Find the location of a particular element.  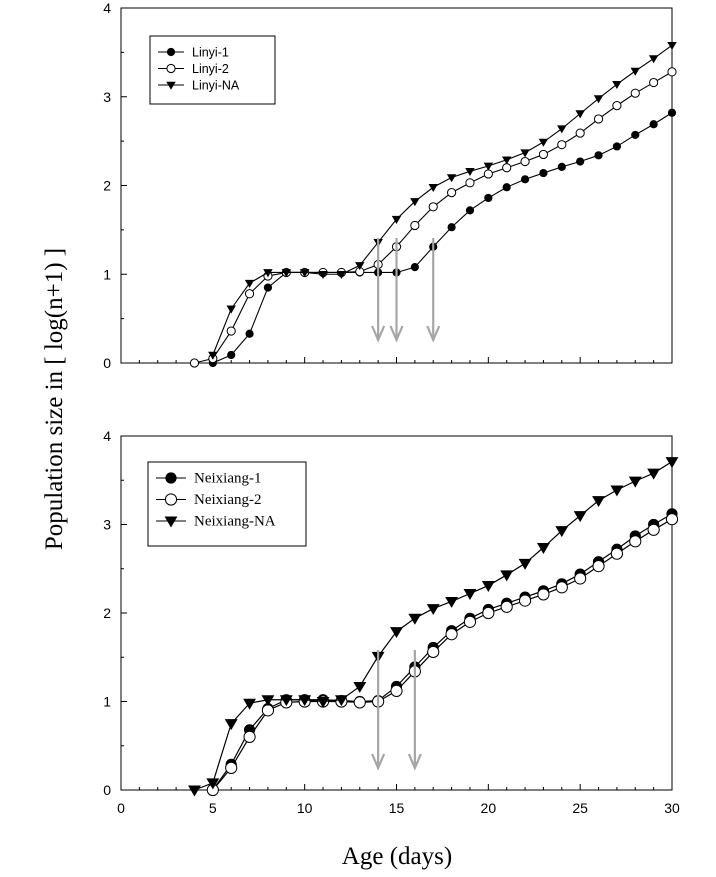

legend-label: Linyi-NA is located at coordinates (216, 86).